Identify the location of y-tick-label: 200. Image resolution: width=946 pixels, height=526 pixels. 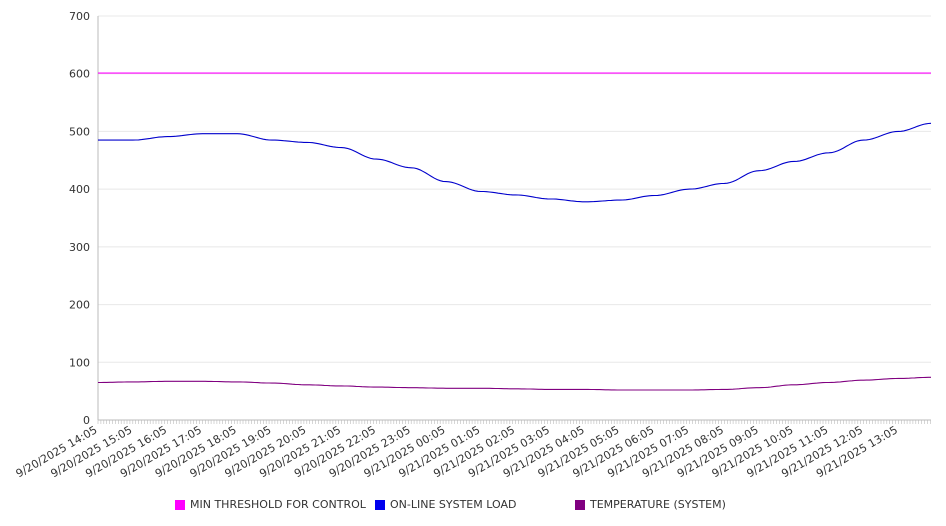
(79, 305).